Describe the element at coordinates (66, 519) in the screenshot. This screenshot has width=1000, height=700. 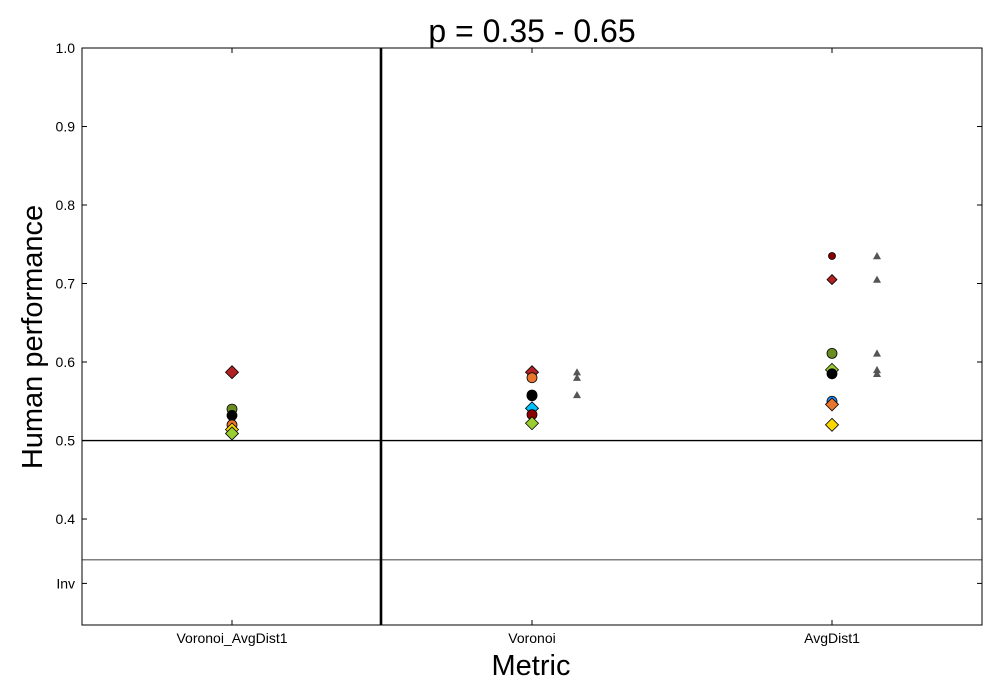
I see `y-tick-label: 0.4` at that location.